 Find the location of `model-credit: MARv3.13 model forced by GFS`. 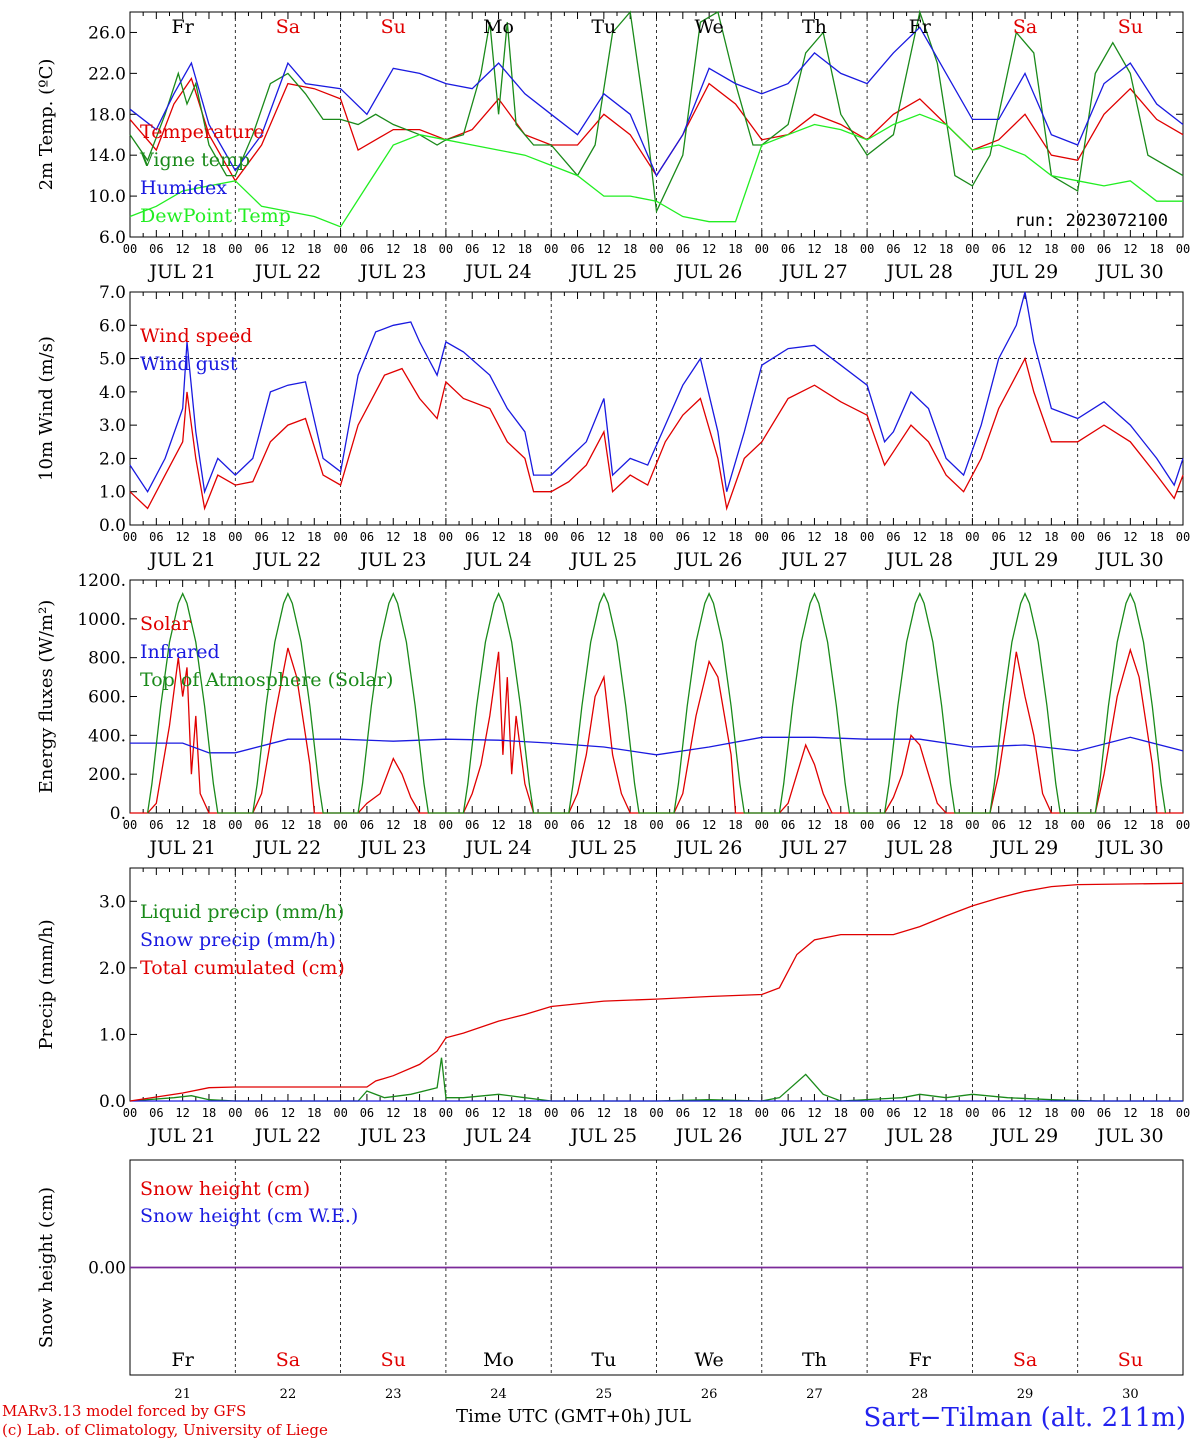

model-credit: MARv3.13 model forced by GFS is located at coordinates (124, 1411).